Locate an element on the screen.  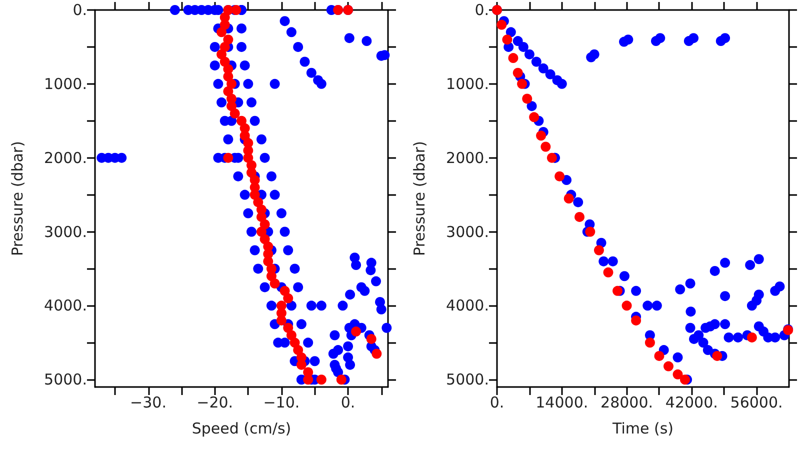
x-tick-label: −10. is located at coordinates (281, 403).